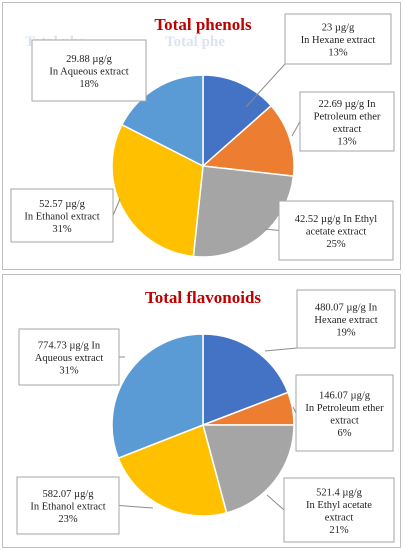  Describe the element at coordinates (203, 24) in the screenshot. I see `chart-title: Total phenols` at that location.